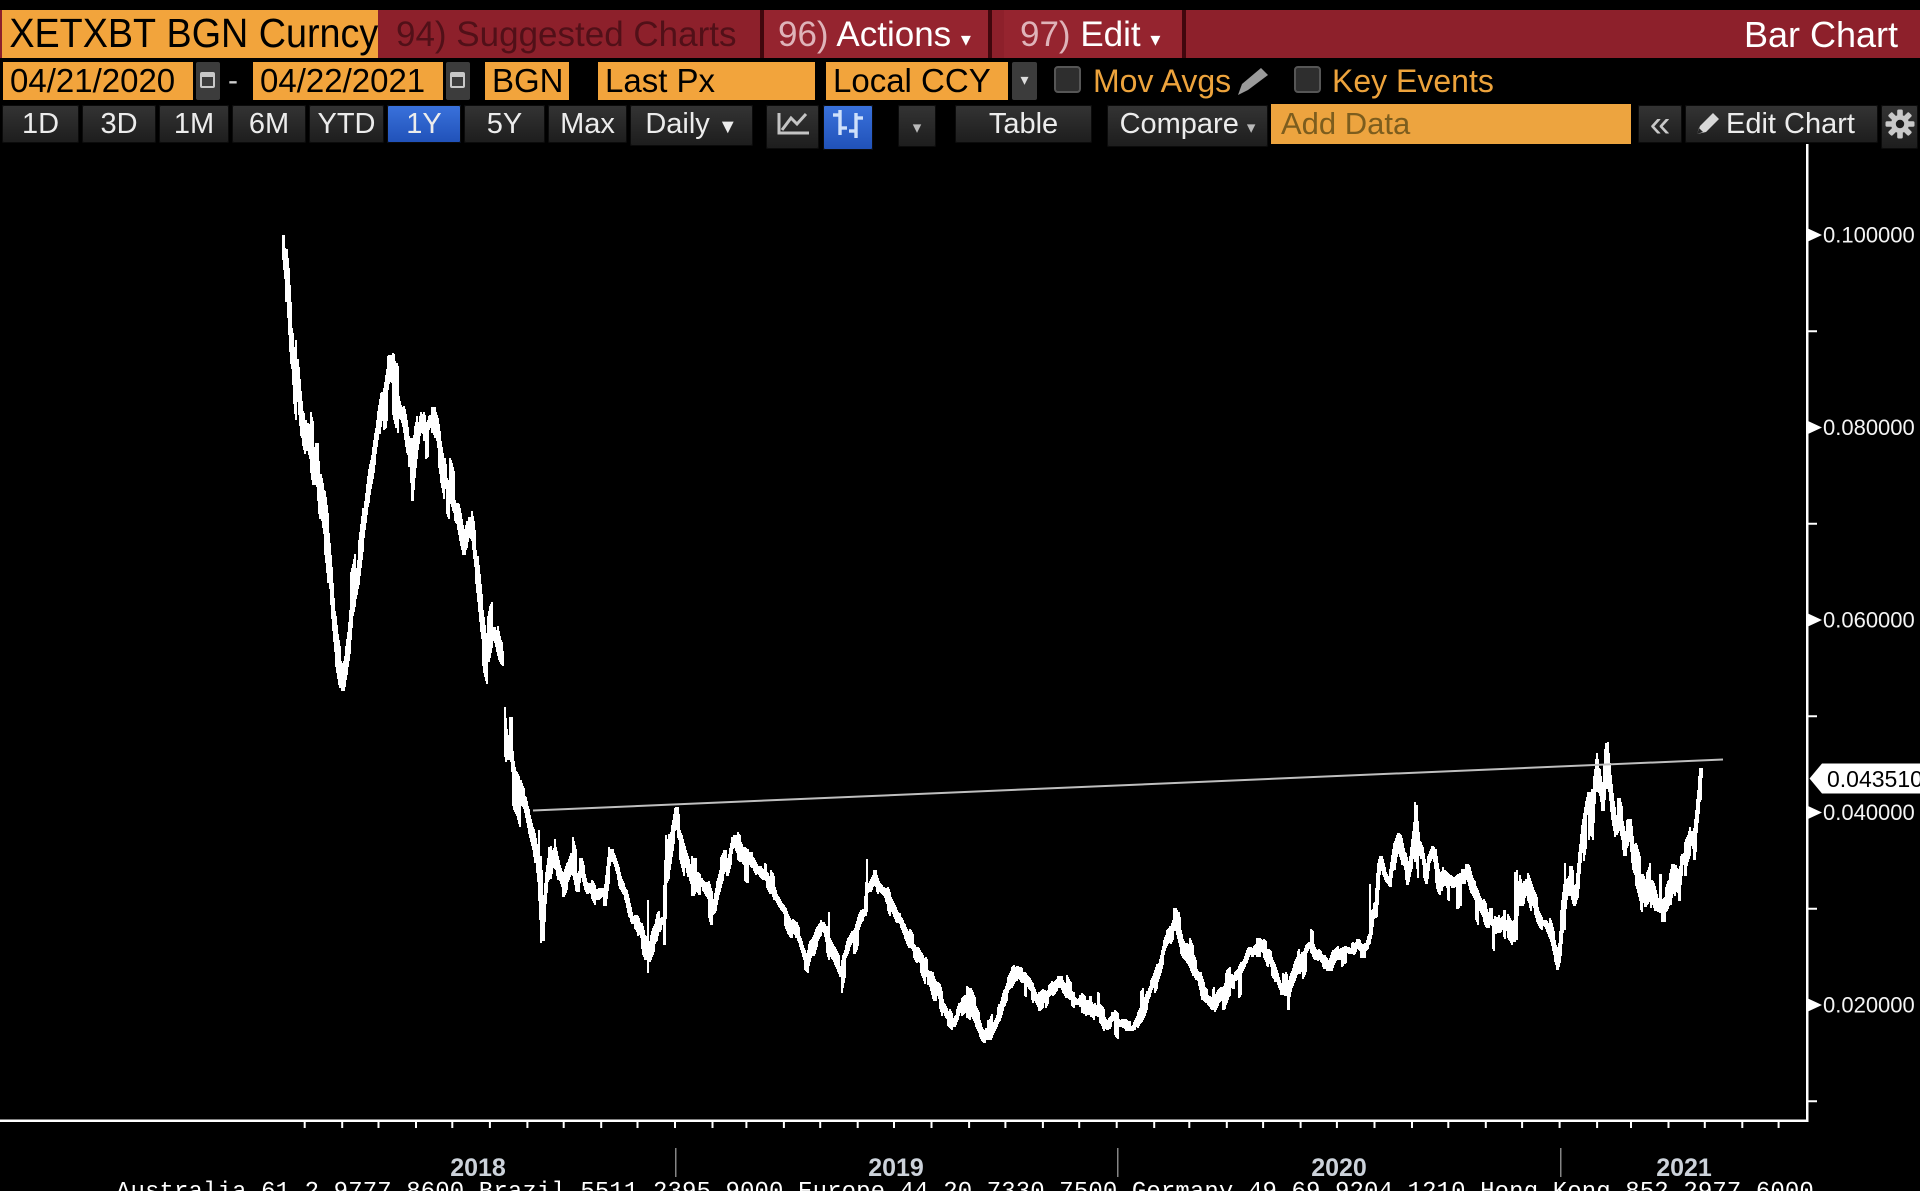 The image size is (1920, 1191). Describe the element at coordinates (1869, 620) in the screenshot. I see `svg-text: 0.060000` at that location.